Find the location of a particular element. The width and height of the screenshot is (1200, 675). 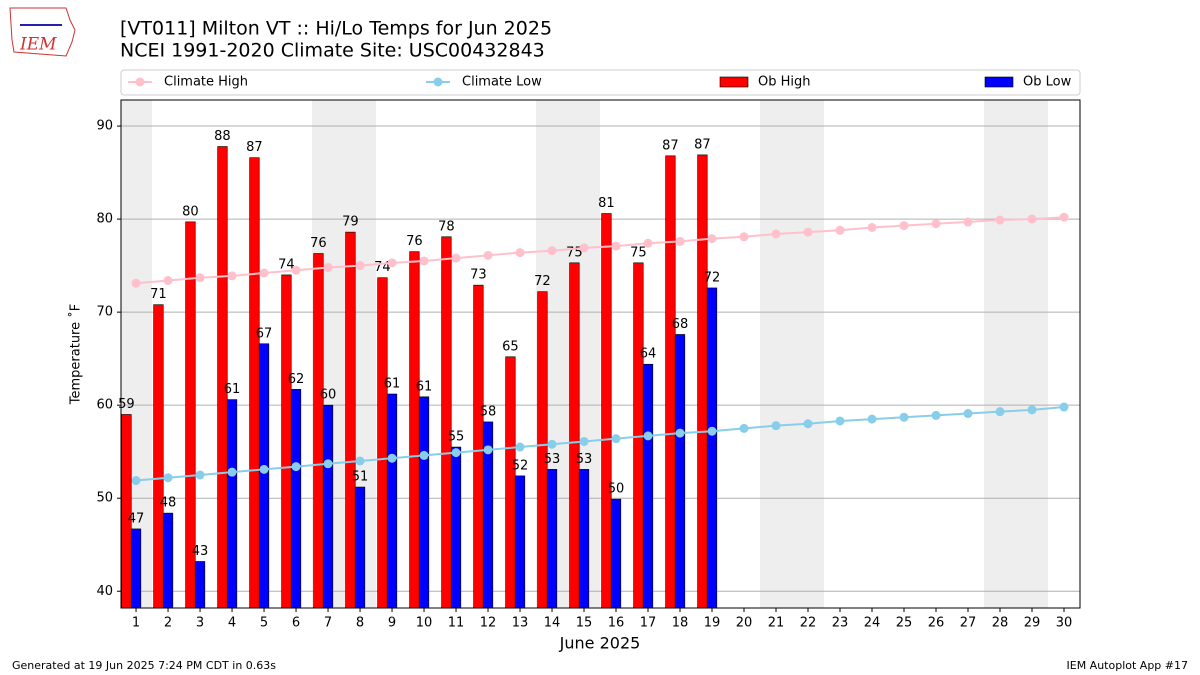

data-label: 64 is located at coordinates (648, 354).